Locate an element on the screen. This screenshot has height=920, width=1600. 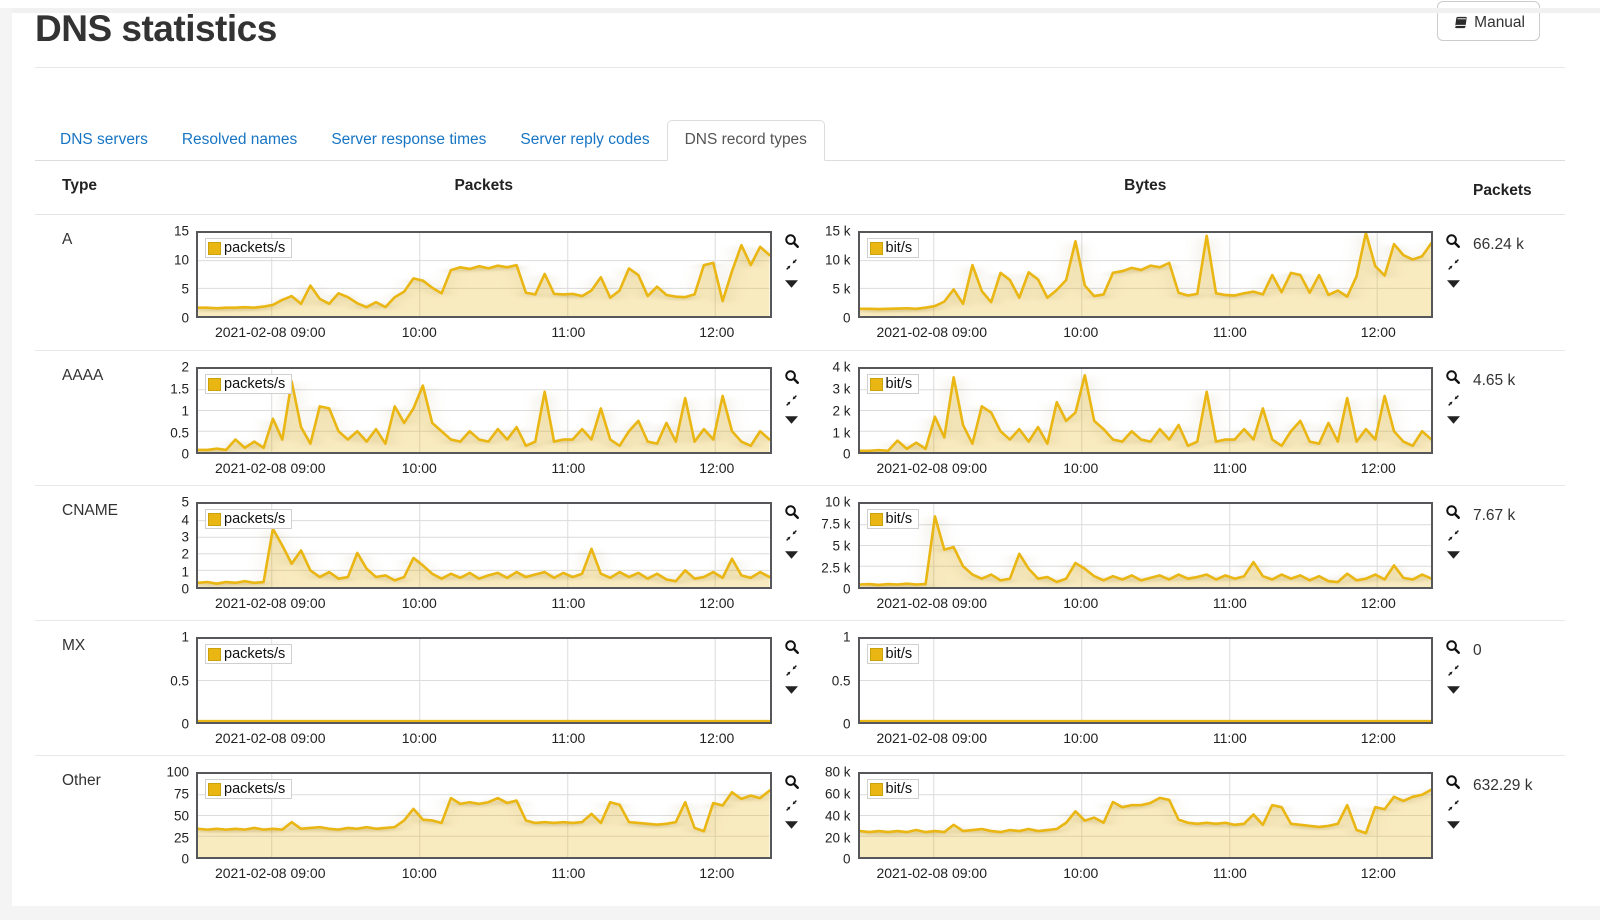
y-tick-label: 1 is located at coordinates (185, 572).